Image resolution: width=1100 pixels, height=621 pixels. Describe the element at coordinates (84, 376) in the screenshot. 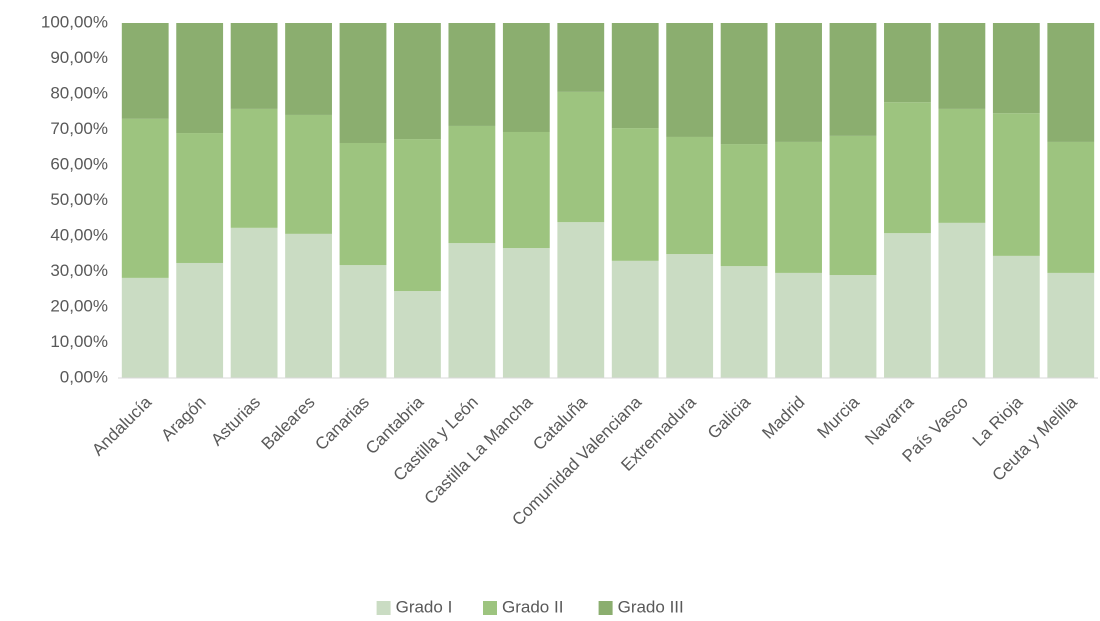

I see `y-tick-label: 0,00%` at that location.